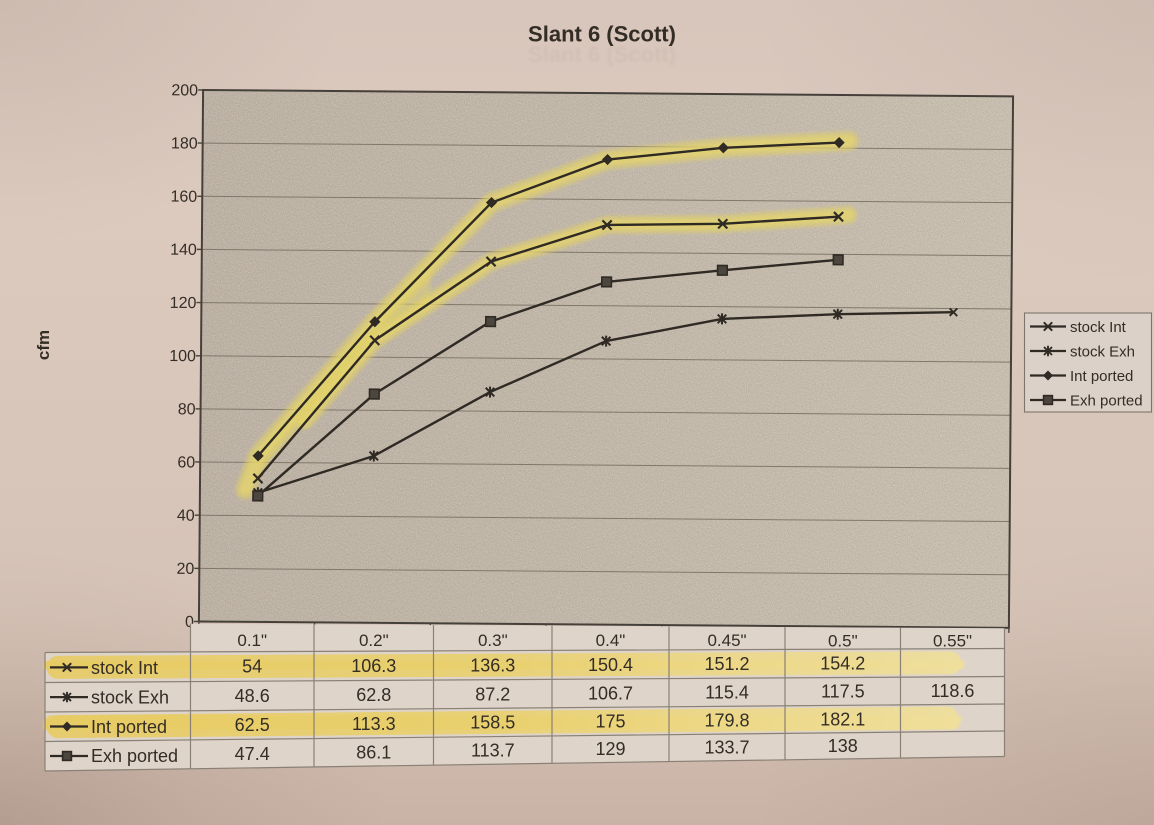  Describe the element at coordinates (43, 345) in the screenshot. I see `svg-text: cfm` at that location.